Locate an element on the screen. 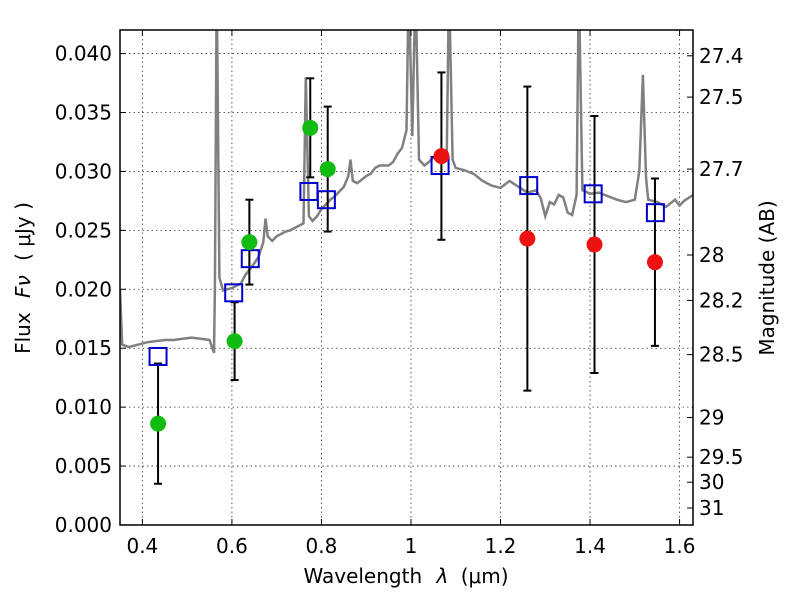  y-tick-label: 0.040 is located at coordinates (83, 54).